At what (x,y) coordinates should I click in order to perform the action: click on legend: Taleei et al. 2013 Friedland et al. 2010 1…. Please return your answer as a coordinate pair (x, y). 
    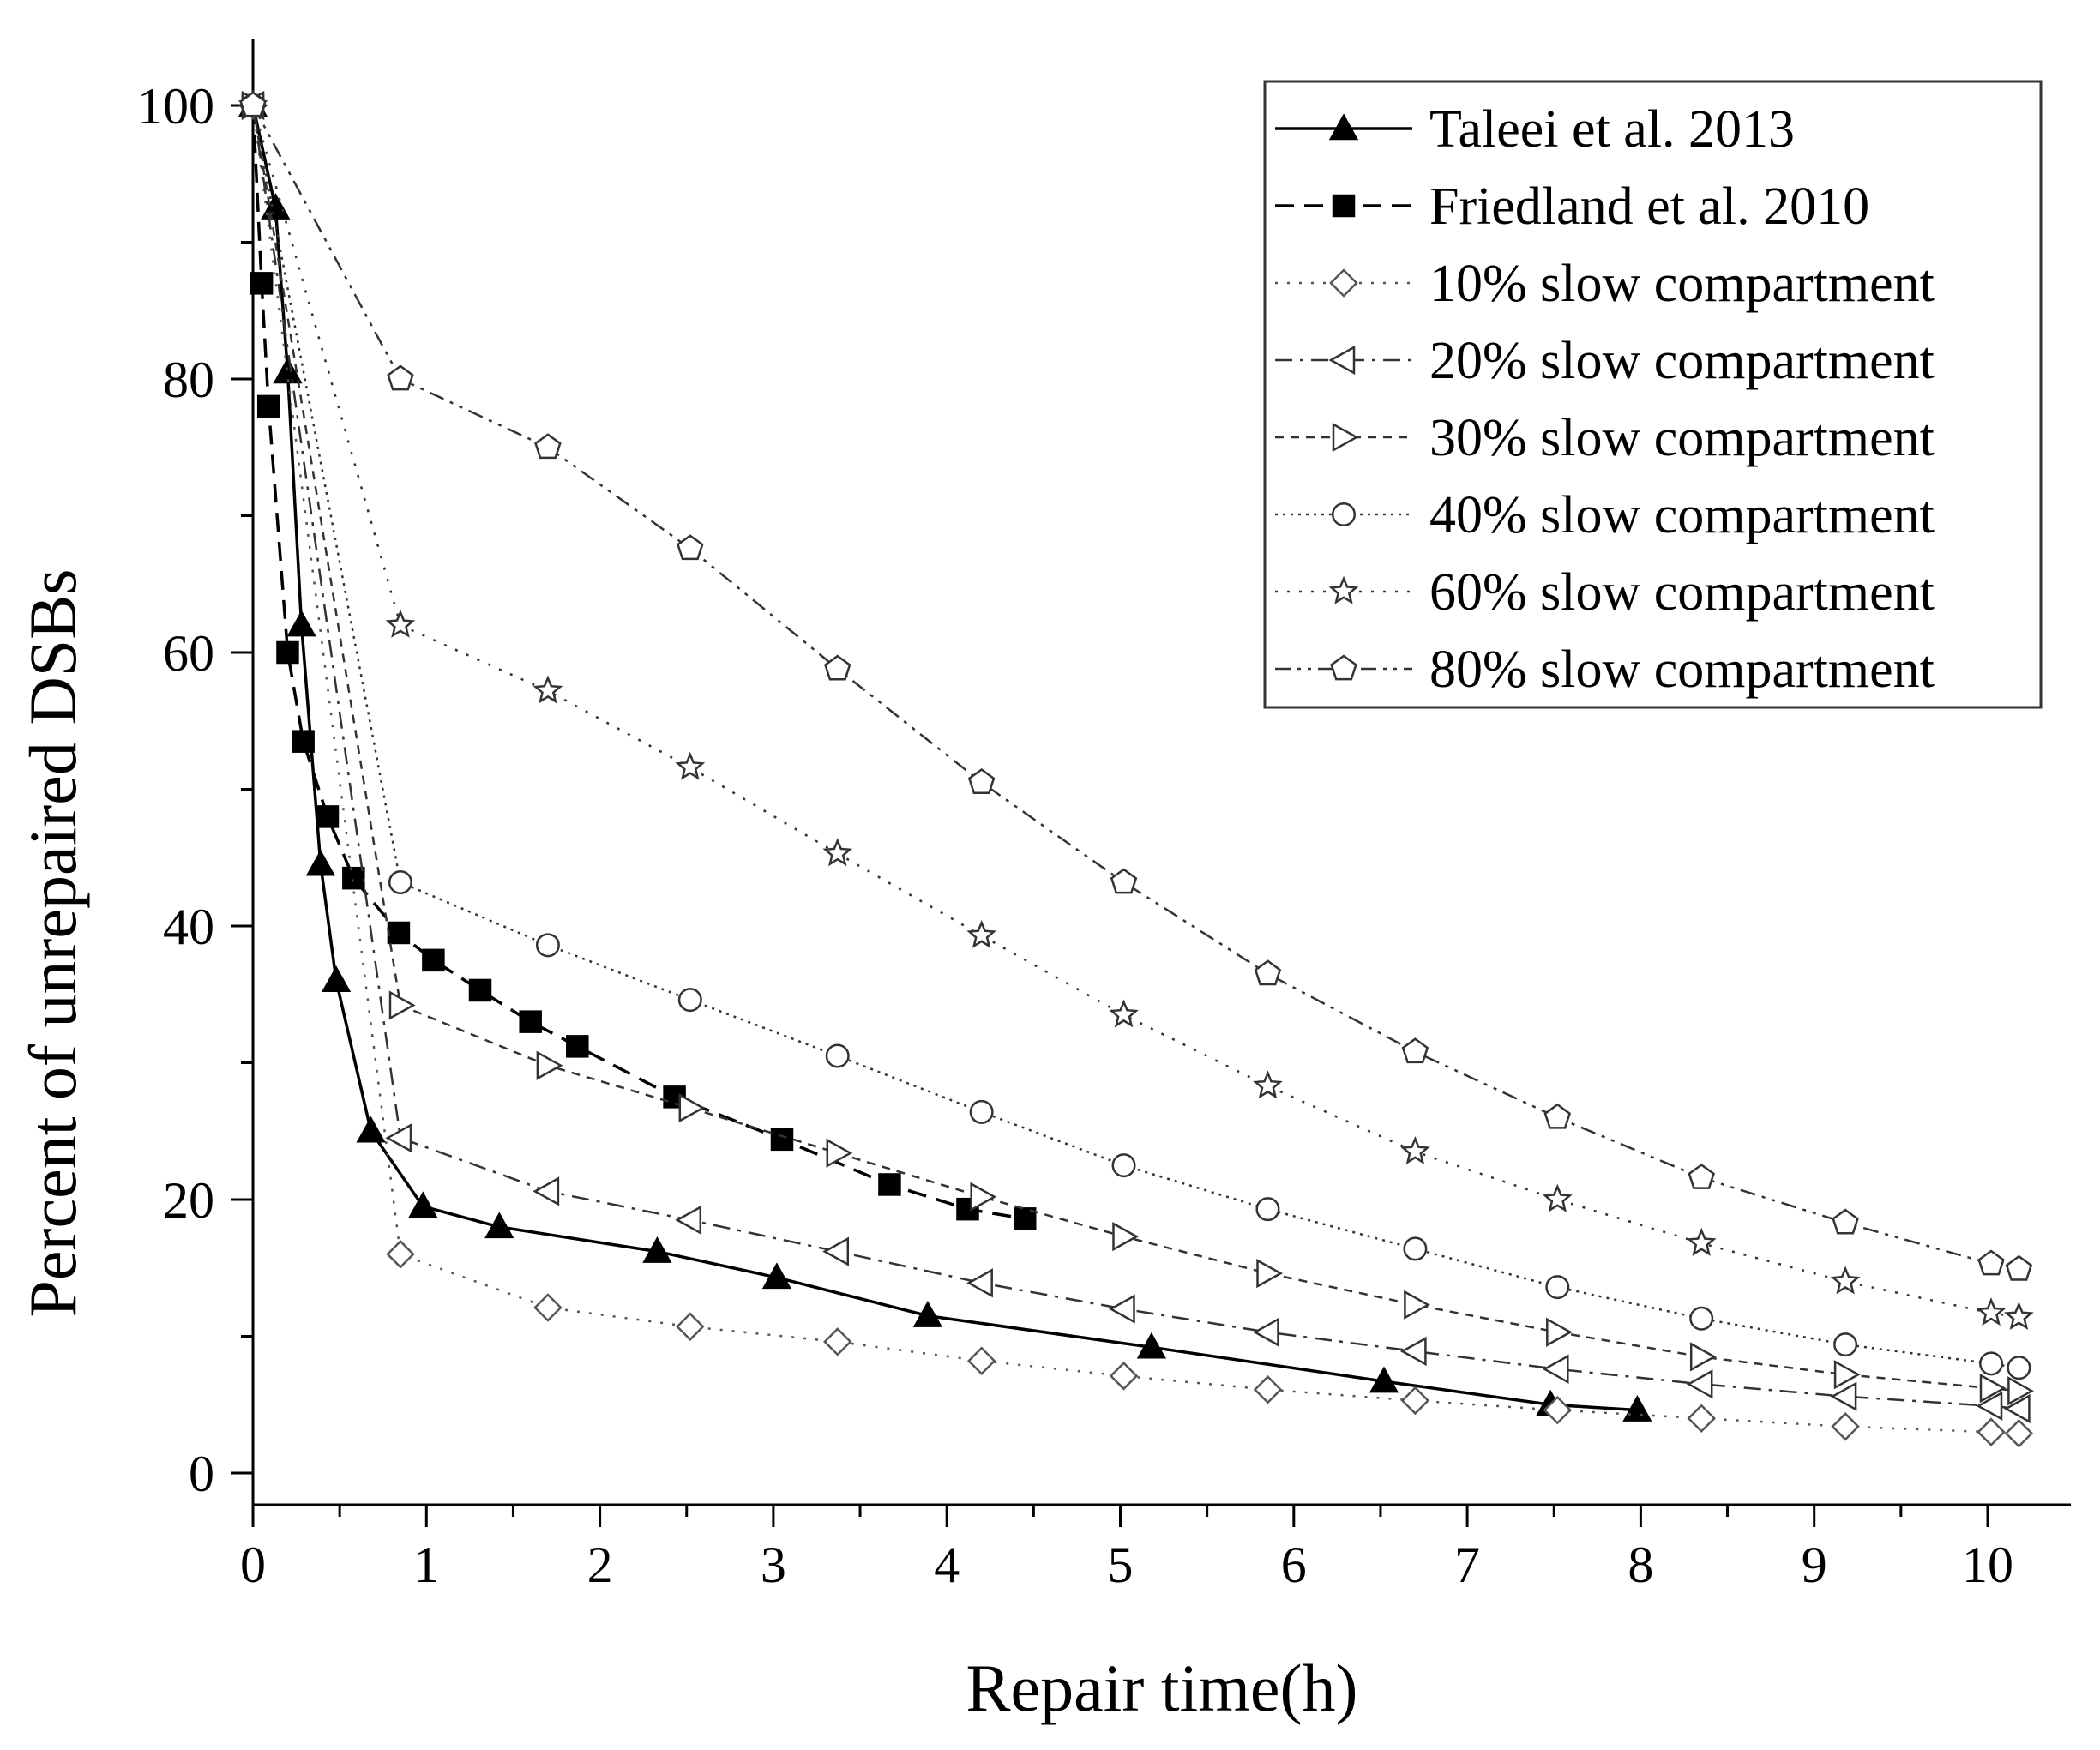
    Looking at the image, I should click on (1653, 394).